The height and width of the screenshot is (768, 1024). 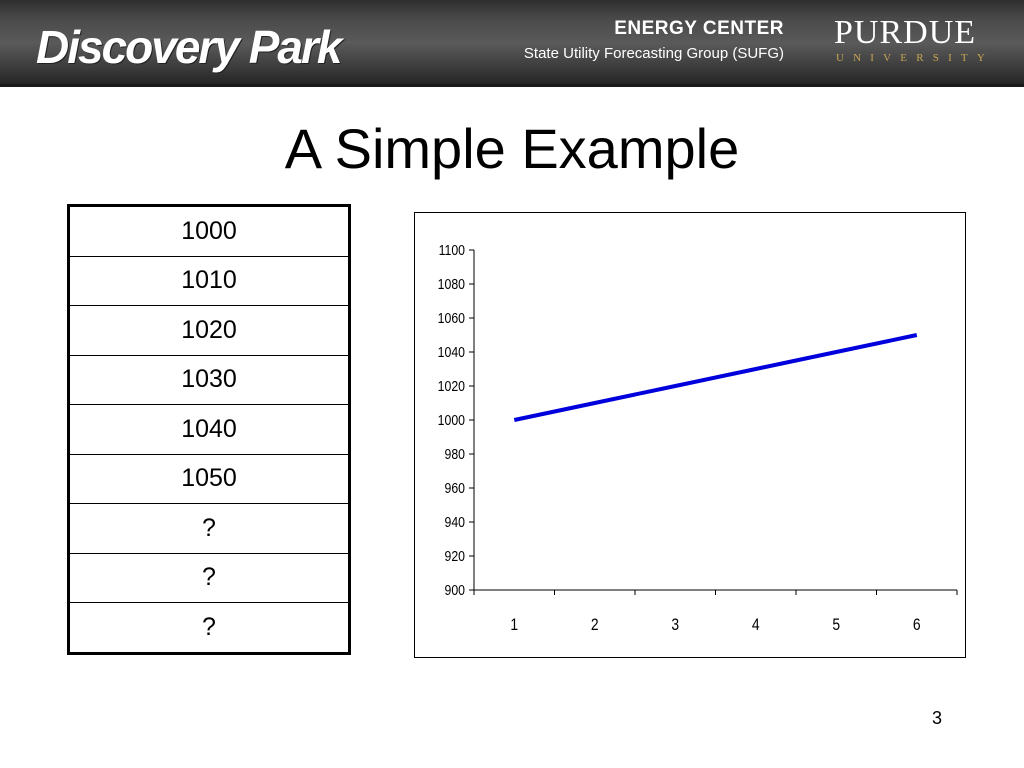 I want to click on table-row: 1000, so click(x=209, y=231).